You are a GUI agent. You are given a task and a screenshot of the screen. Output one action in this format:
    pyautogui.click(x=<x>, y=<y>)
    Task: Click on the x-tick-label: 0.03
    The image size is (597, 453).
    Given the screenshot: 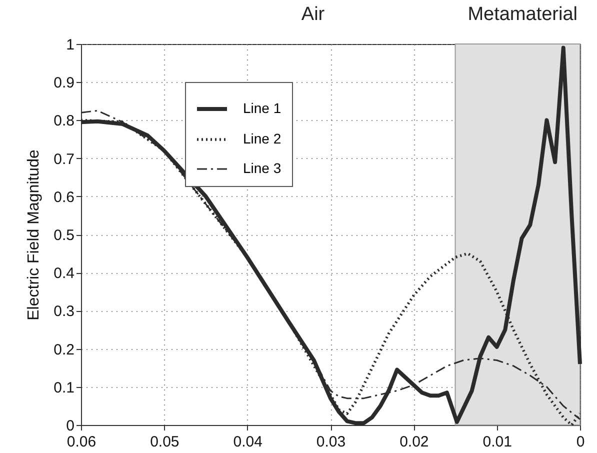 What is the action you would take?
    pyautogui.click(x=331, y=442)
    